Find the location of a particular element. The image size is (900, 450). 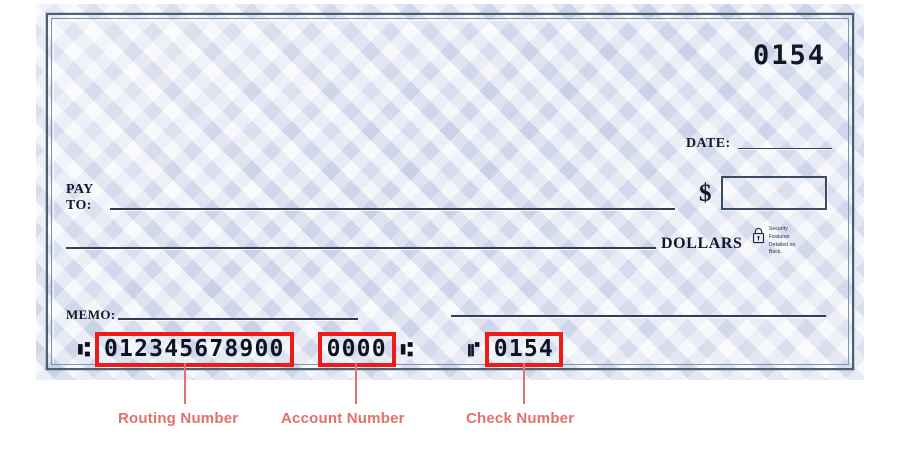

date-label: DATE: is located at coordinates (708, 143).